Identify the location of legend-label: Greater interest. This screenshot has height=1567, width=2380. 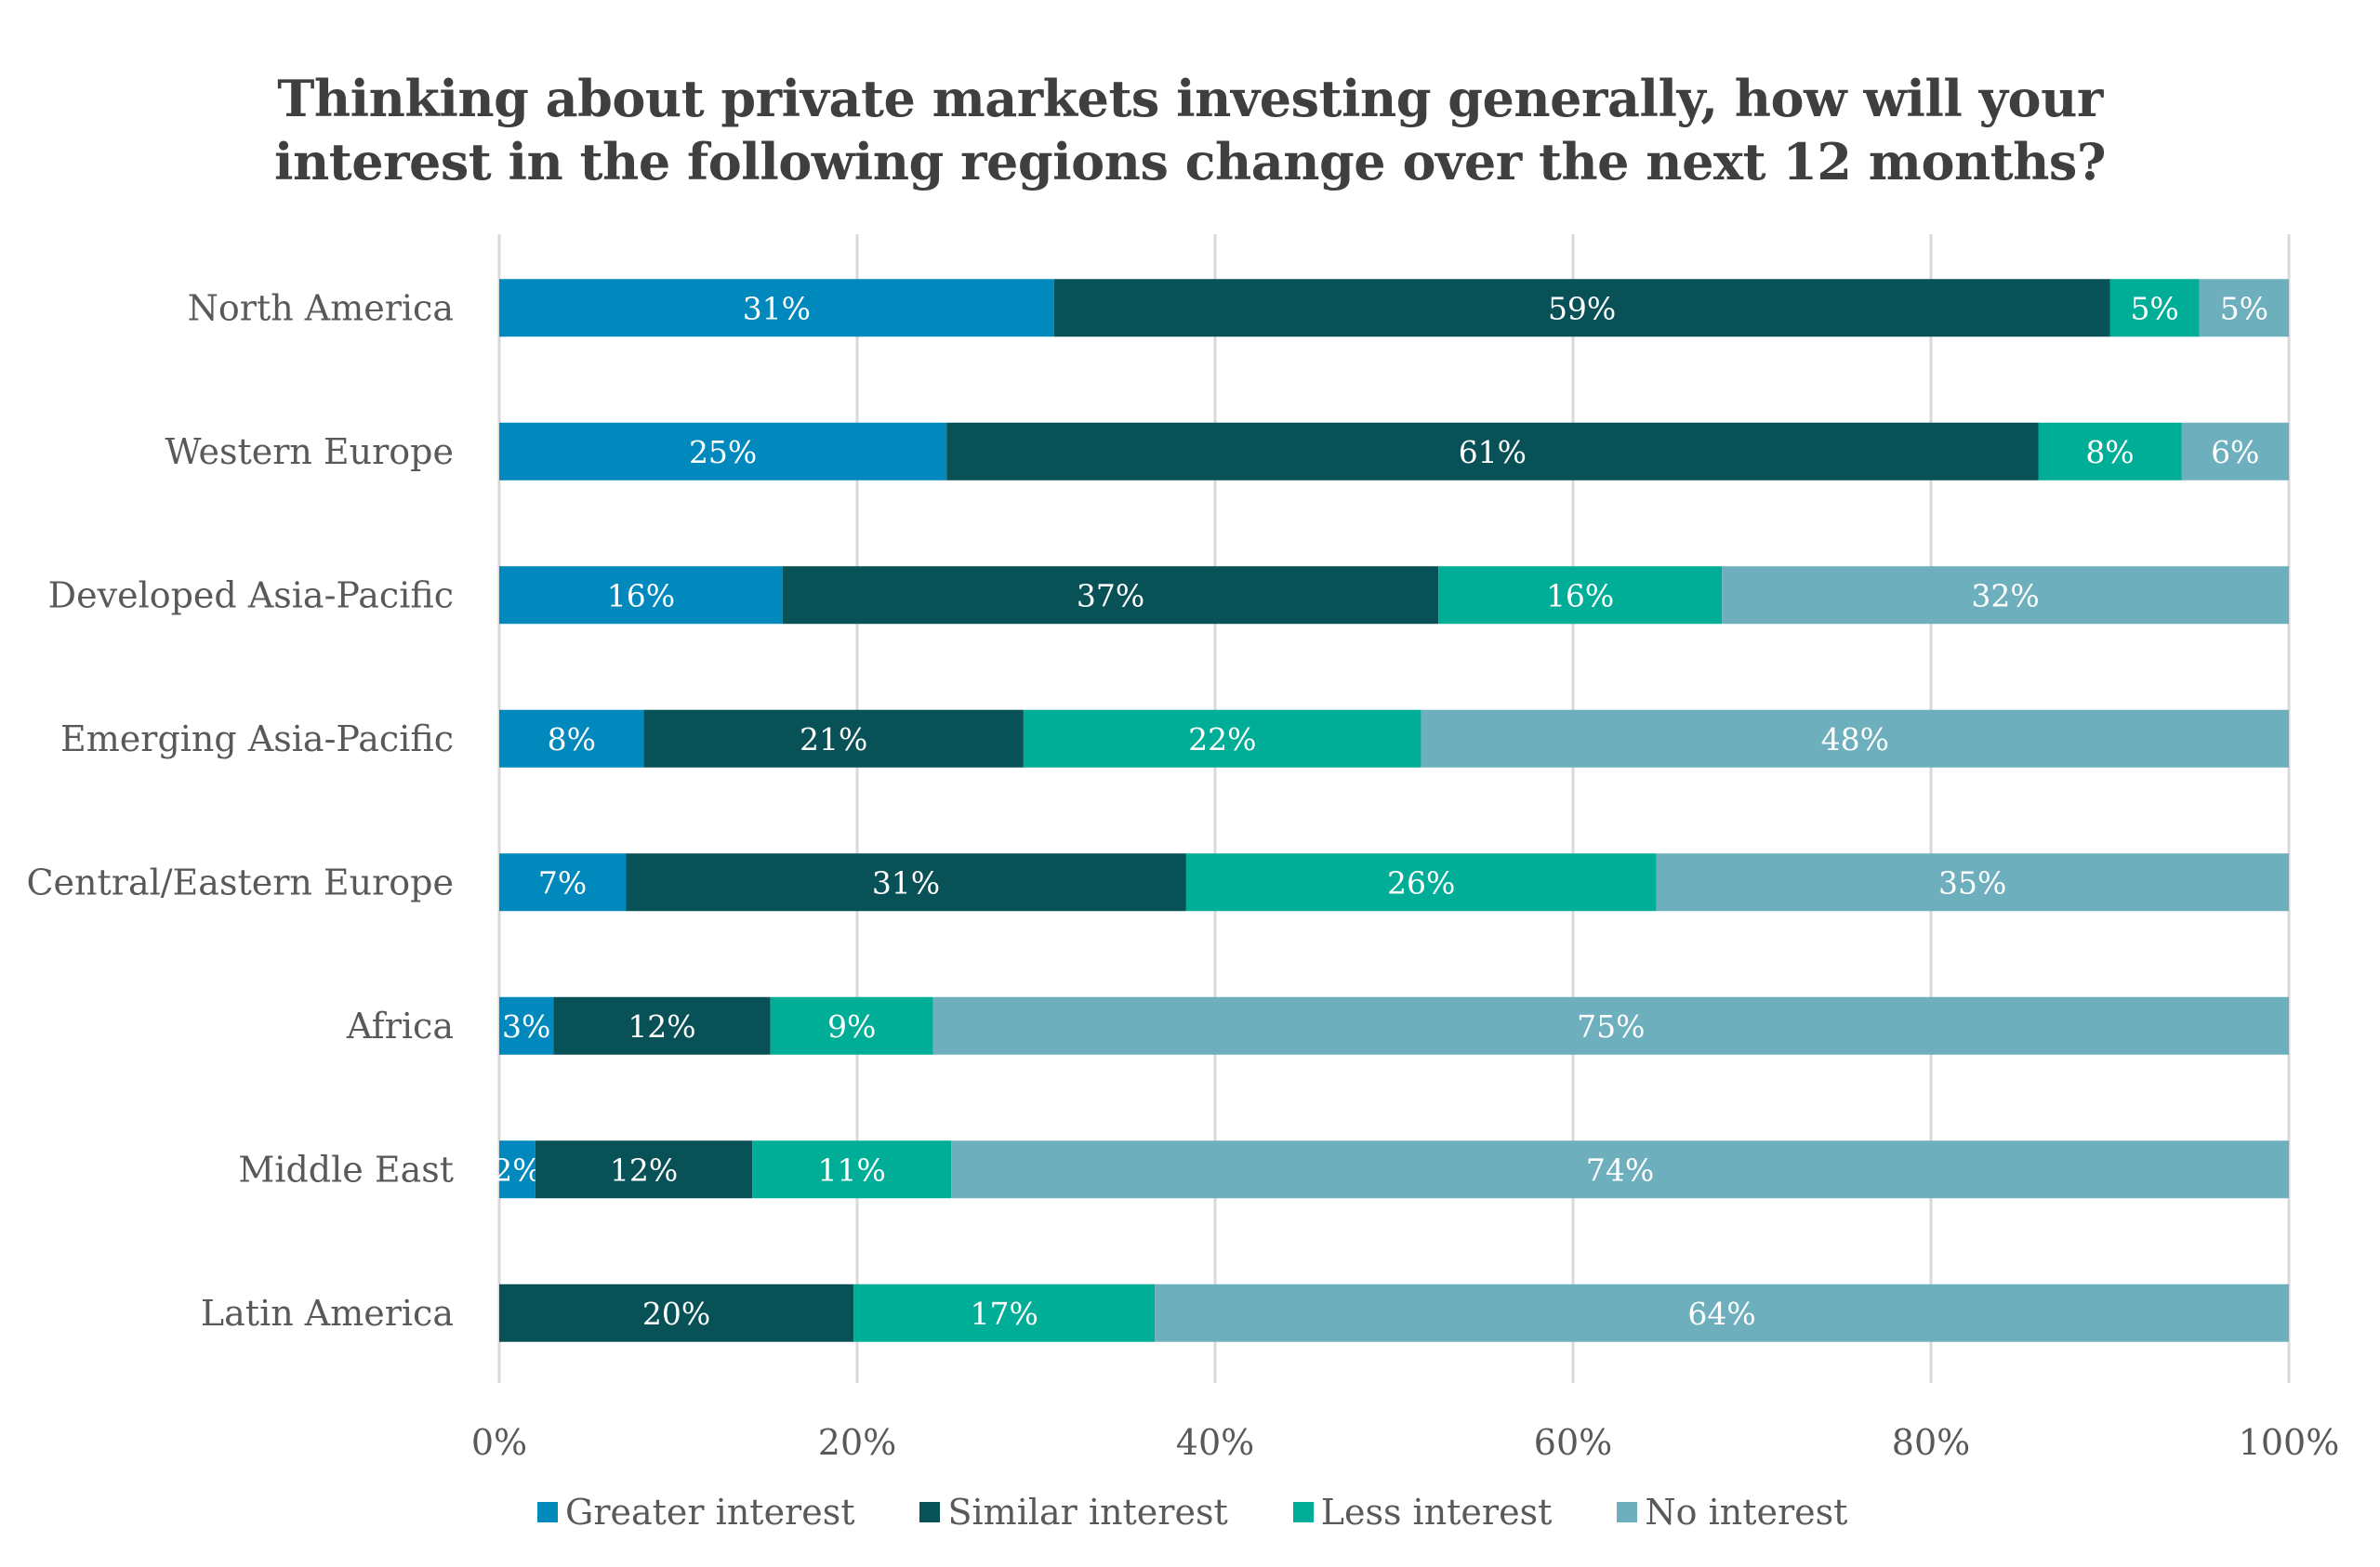
(710, 1512).